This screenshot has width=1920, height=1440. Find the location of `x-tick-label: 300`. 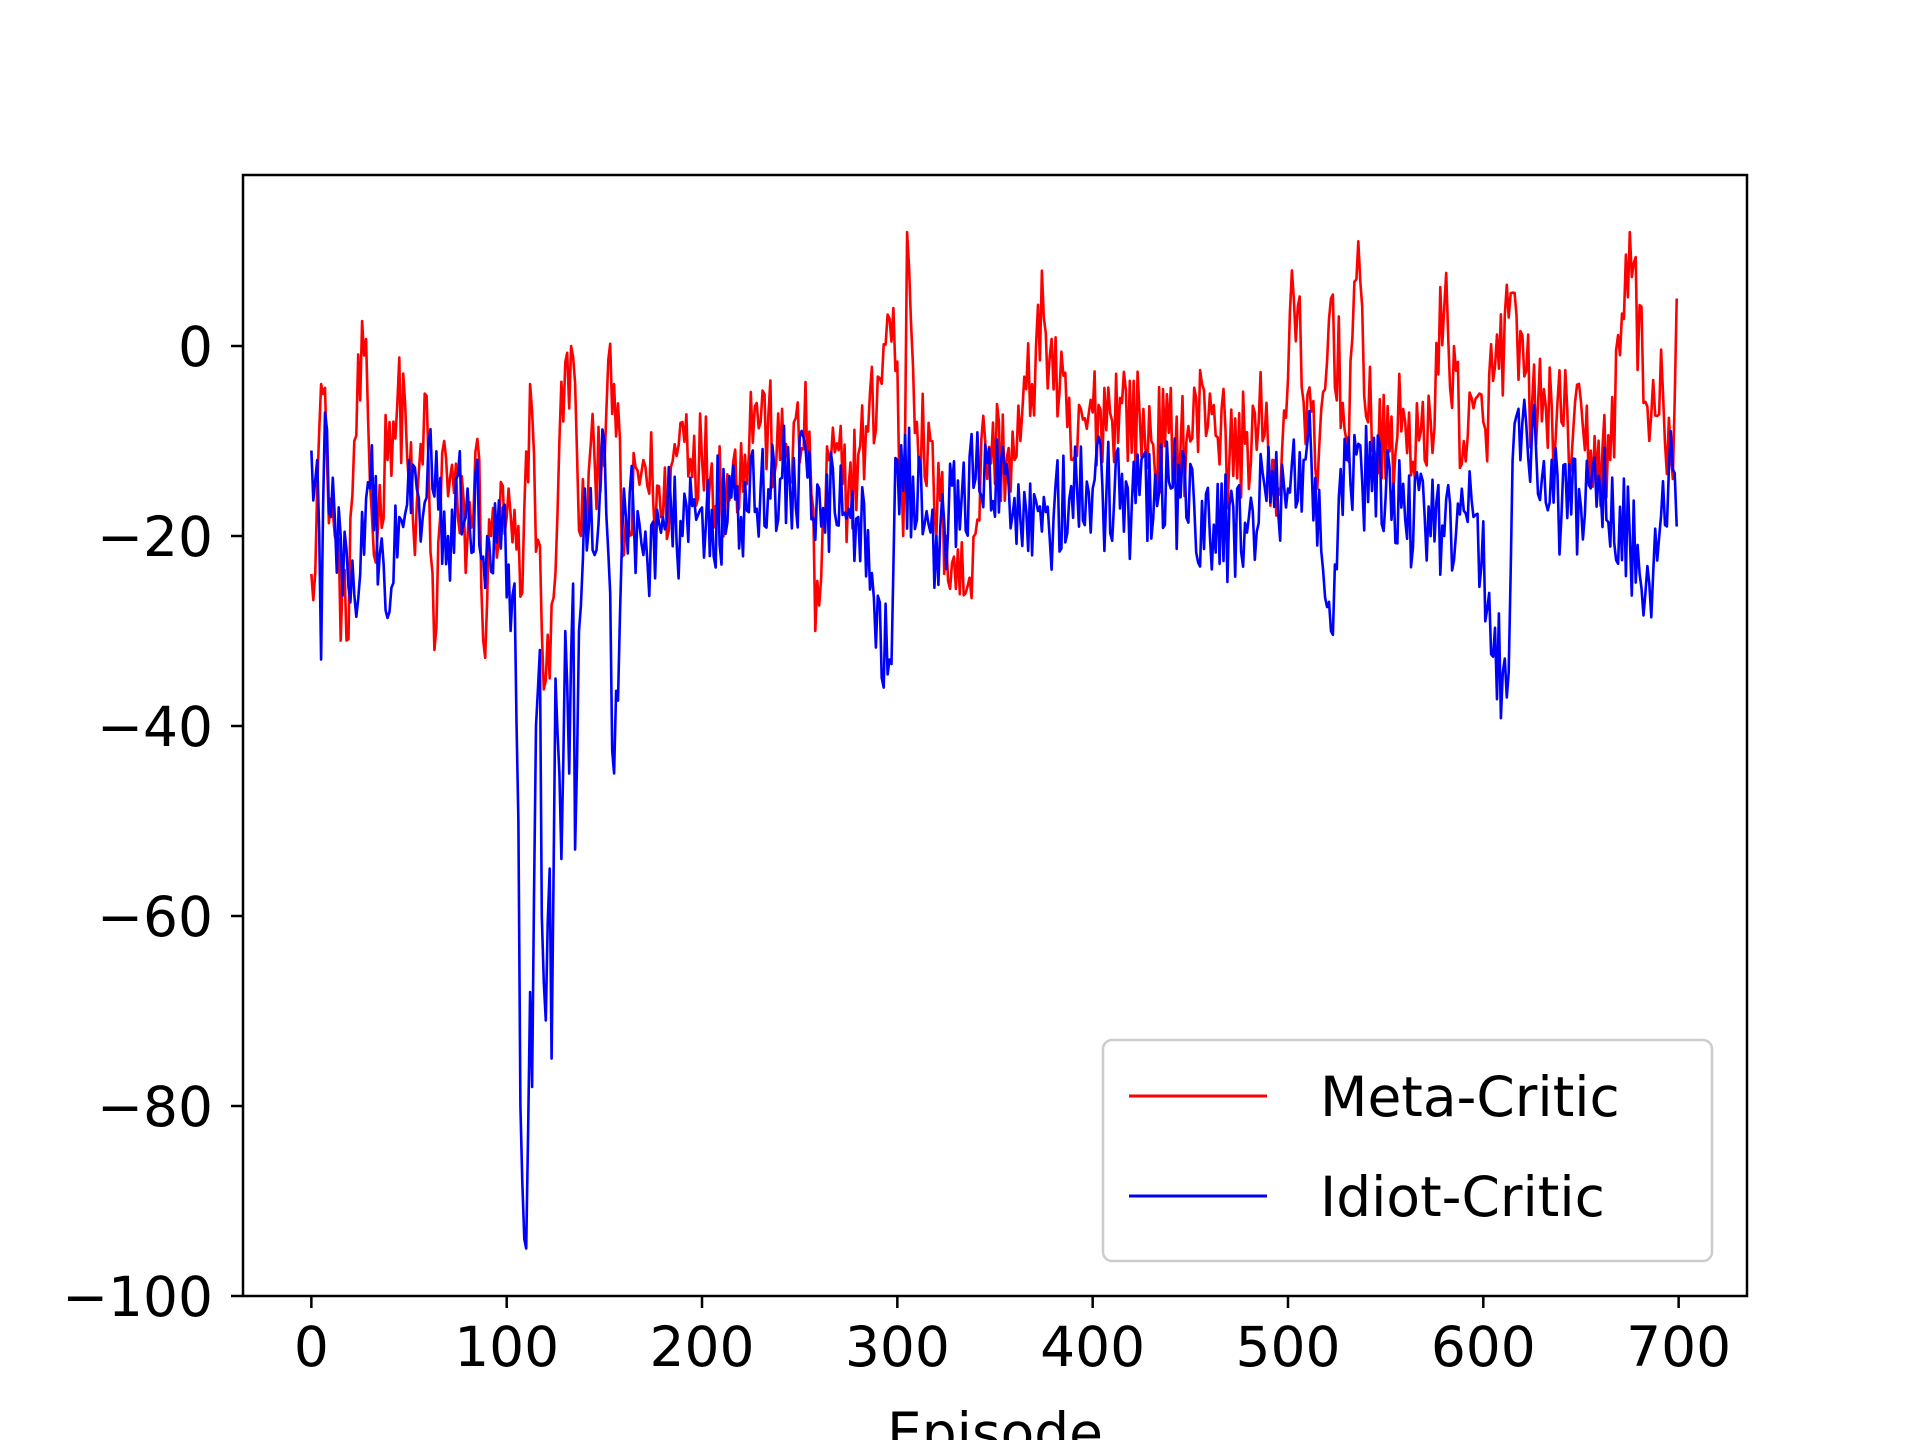

x-tick-label: 300 is located at coordinates (897, 1347).